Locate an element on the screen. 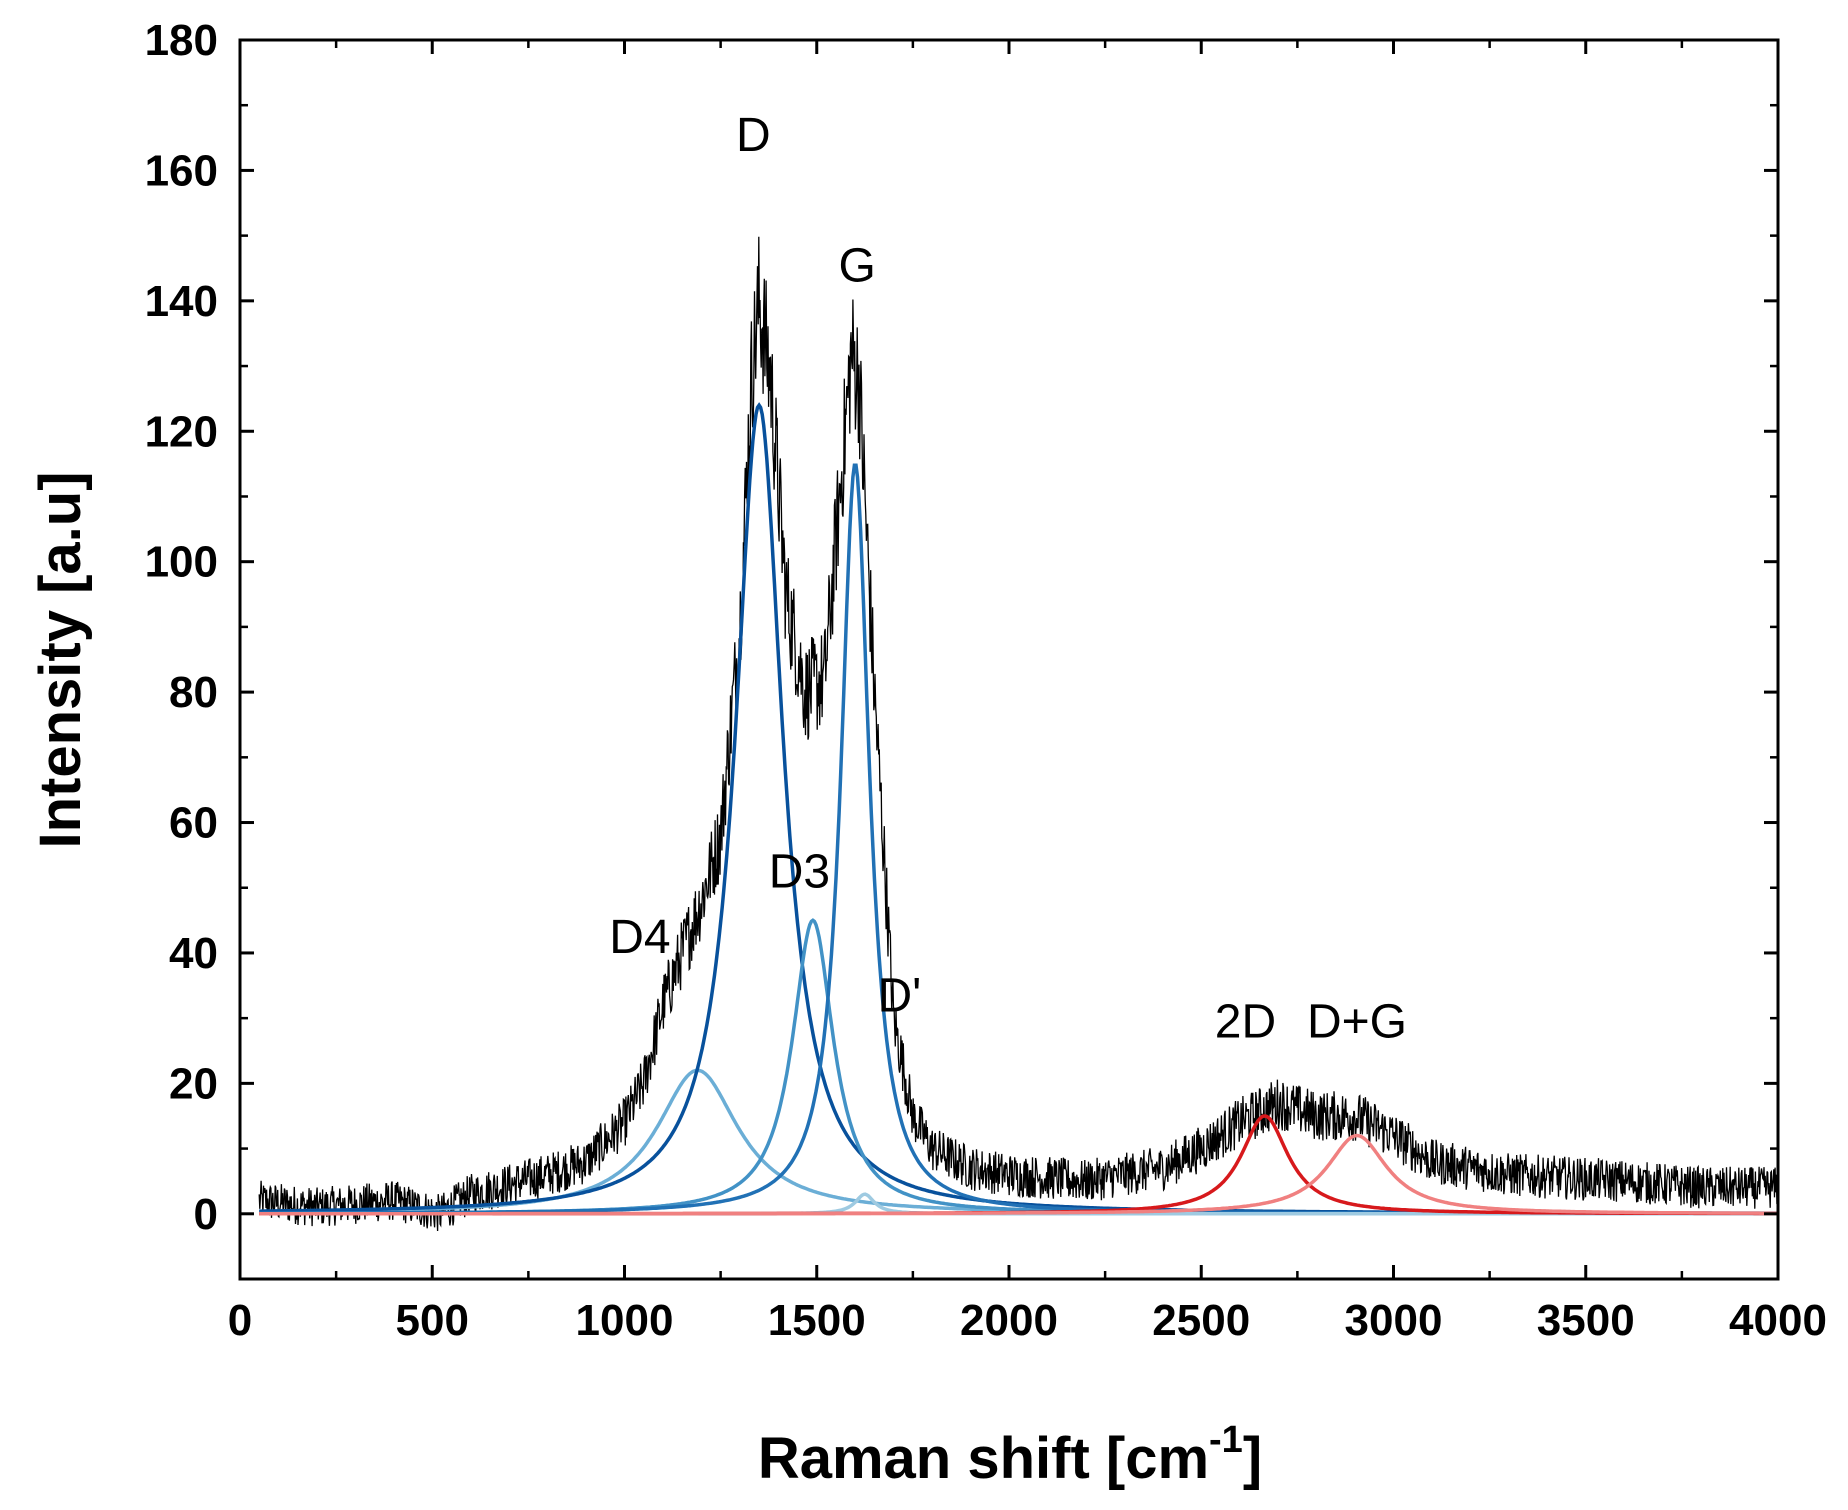 Image resolution: width=1848 pixels, height=1510 pixels. y-tick-label: 120 is located at coordinates (181, 431).